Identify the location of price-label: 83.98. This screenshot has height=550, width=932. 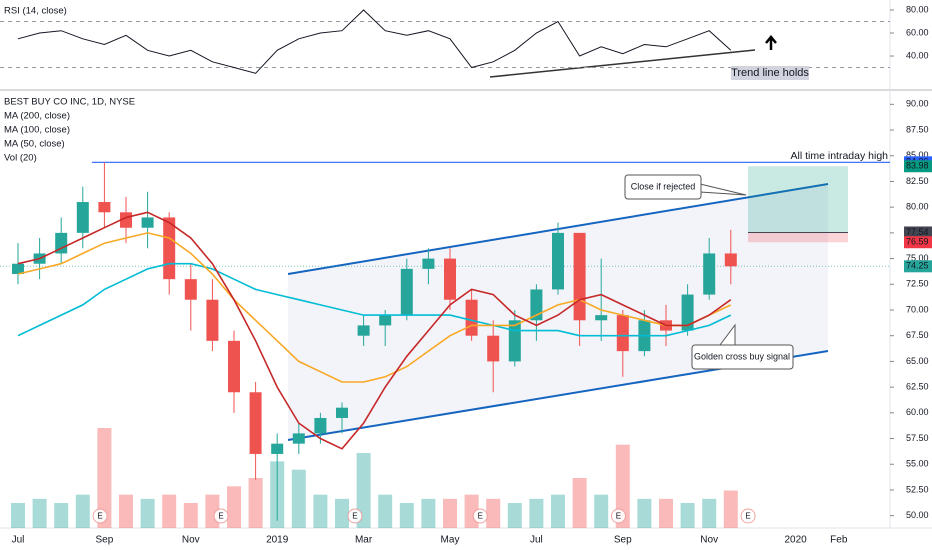
(917, 166).